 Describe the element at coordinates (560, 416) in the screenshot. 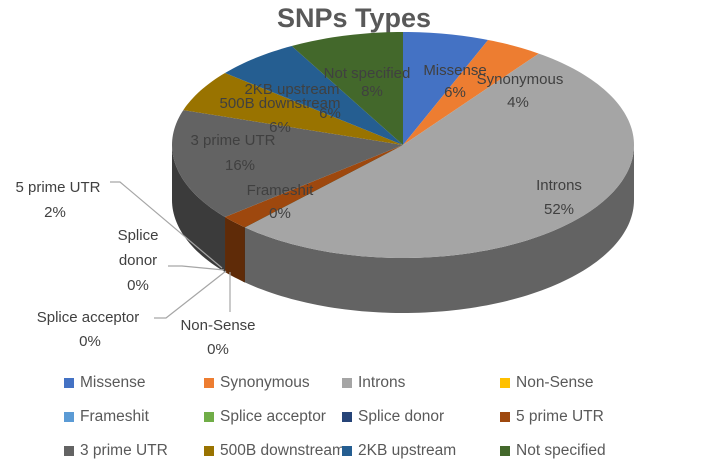

I see `legend-label: 5 prime UTR` at that location.